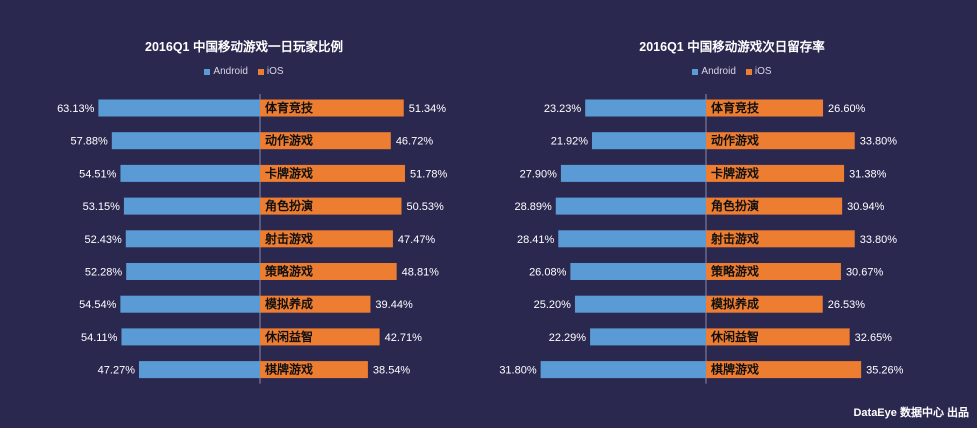 The height and width of the screenshot is (428, 977). I want to click on ios-value-label: 42.71%, so click(404, 338).